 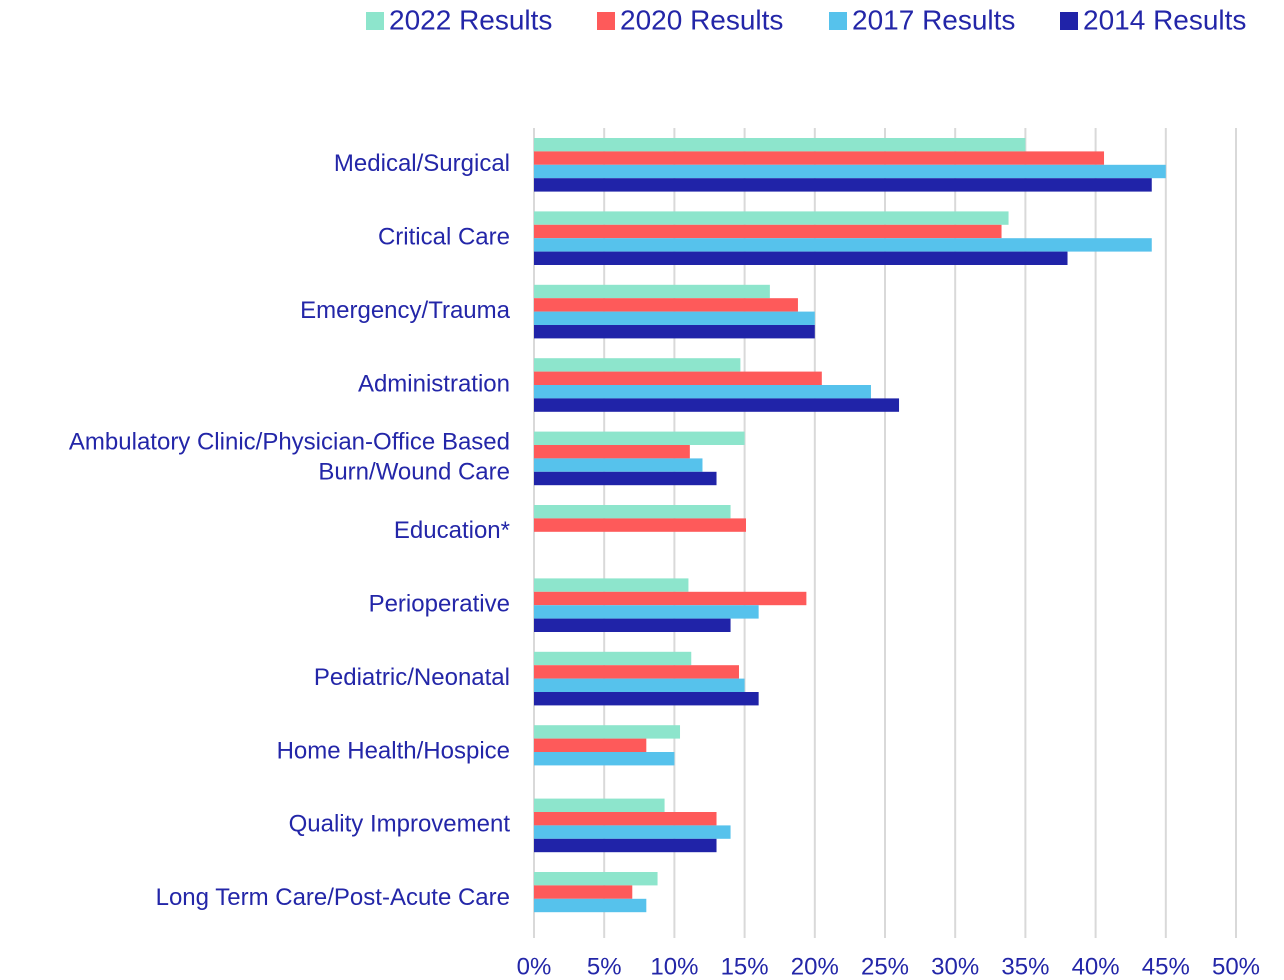 I want to click on x-tick-label: 10%, so click(x=674, y=966).